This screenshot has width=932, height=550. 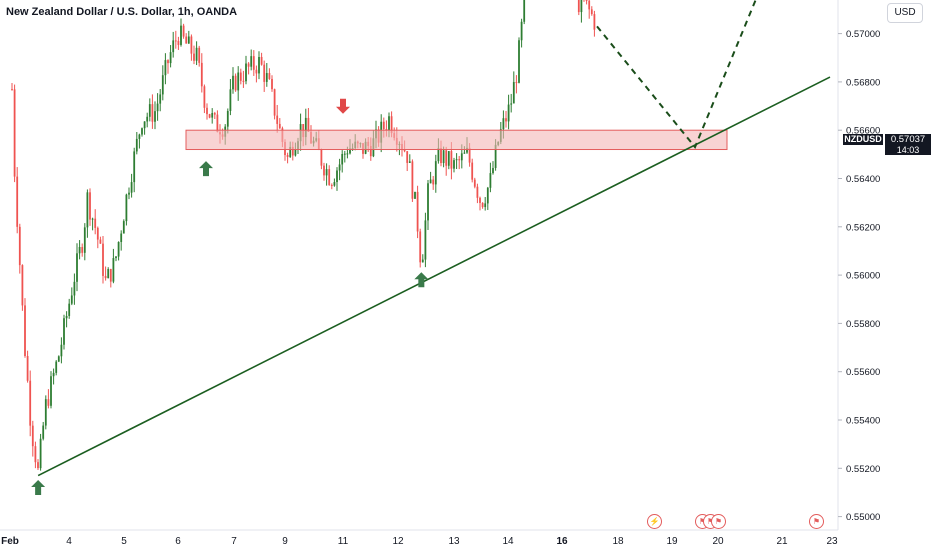 I want to click on x-tick-label: 16, so click(x=562, y=541).